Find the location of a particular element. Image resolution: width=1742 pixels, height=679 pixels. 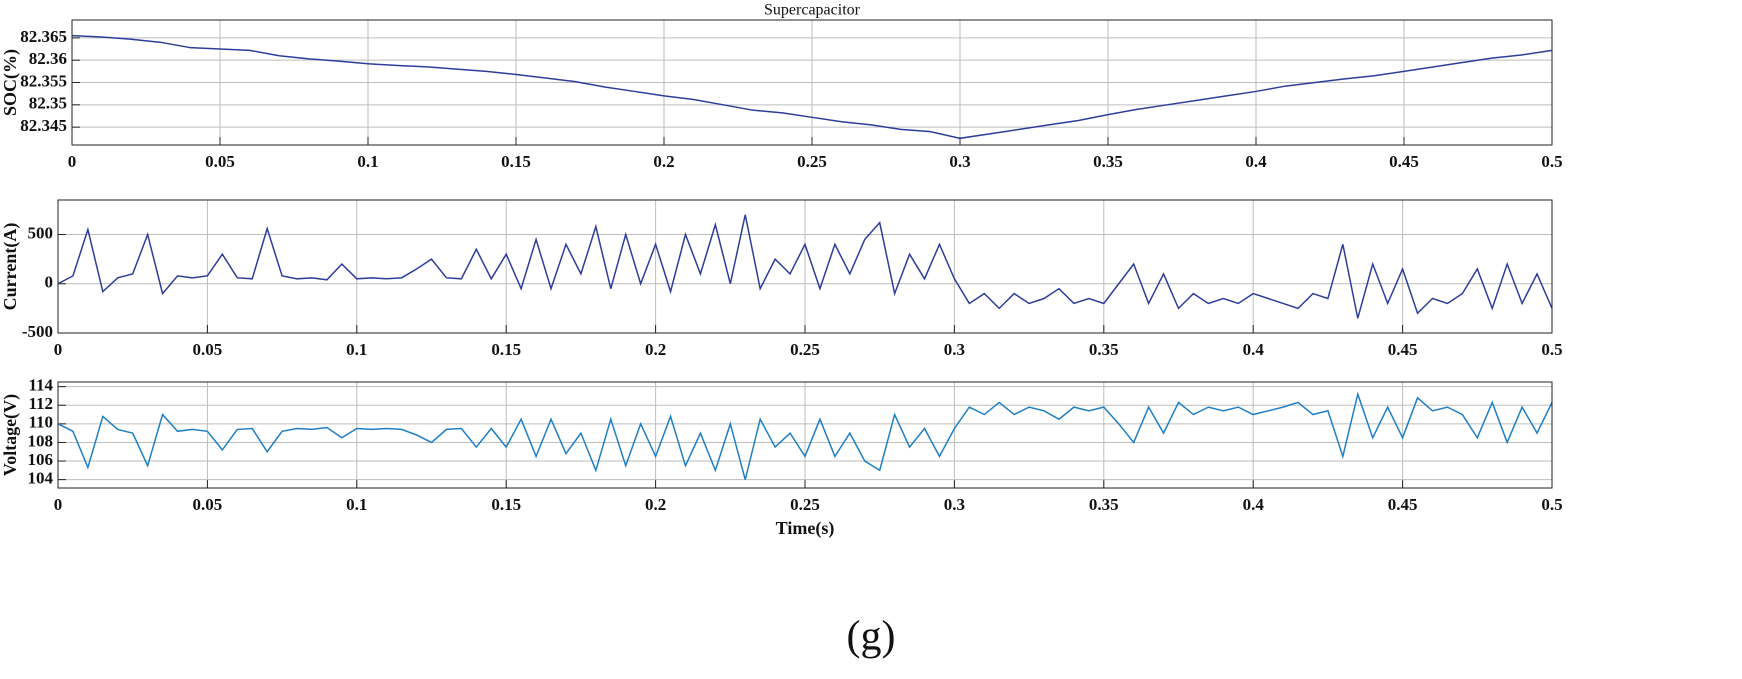

y-tick-label: 82.36 is located at coordinates (48, 58).